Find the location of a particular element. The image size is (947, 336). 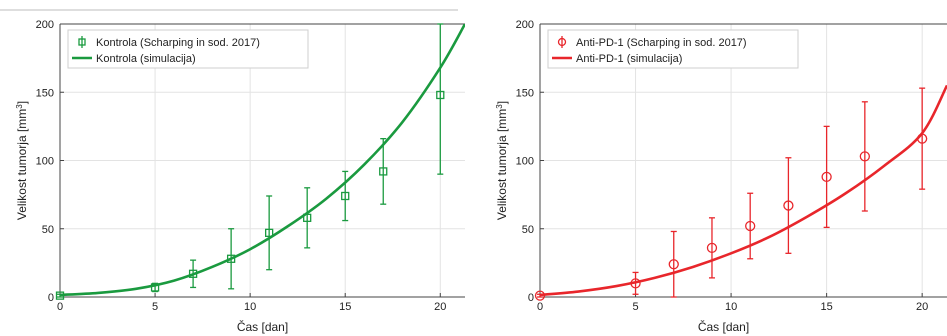

legend-label: Kontrola (simulacija) is located at coordinates (146, 59).